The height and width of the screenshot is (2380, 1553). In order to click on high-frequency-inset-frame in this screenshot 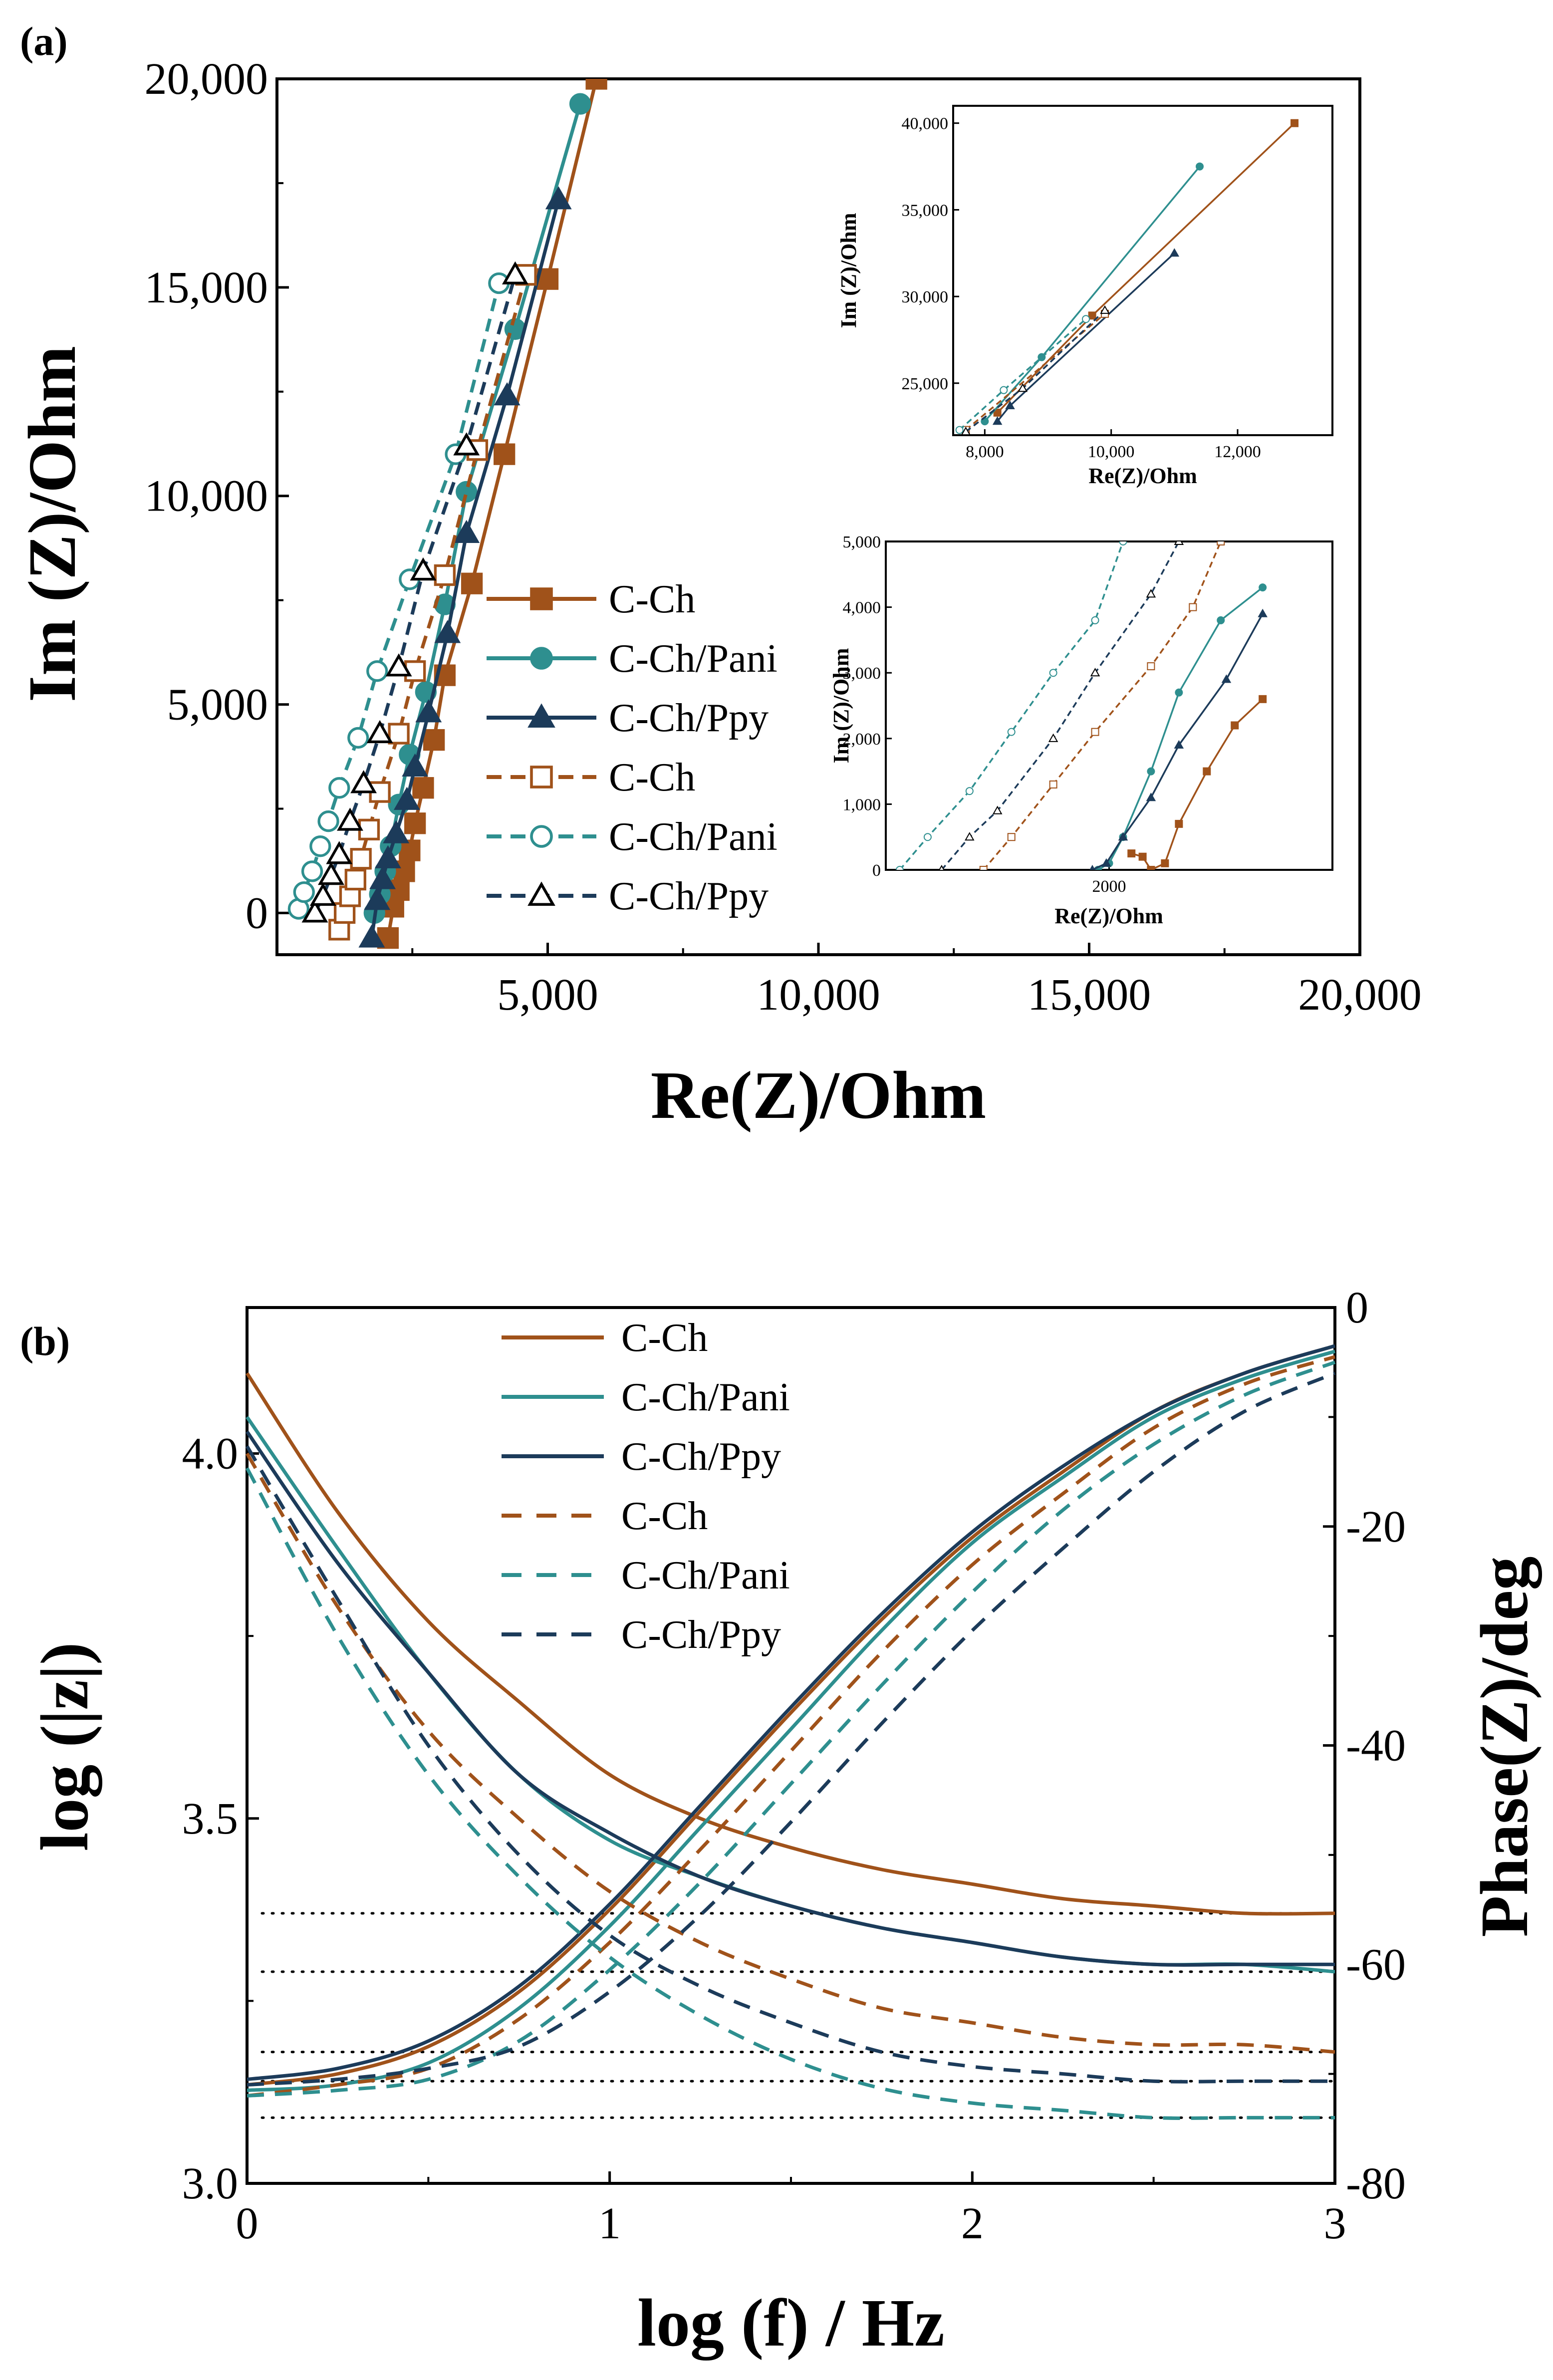, I will do `click(1142, 270)`.